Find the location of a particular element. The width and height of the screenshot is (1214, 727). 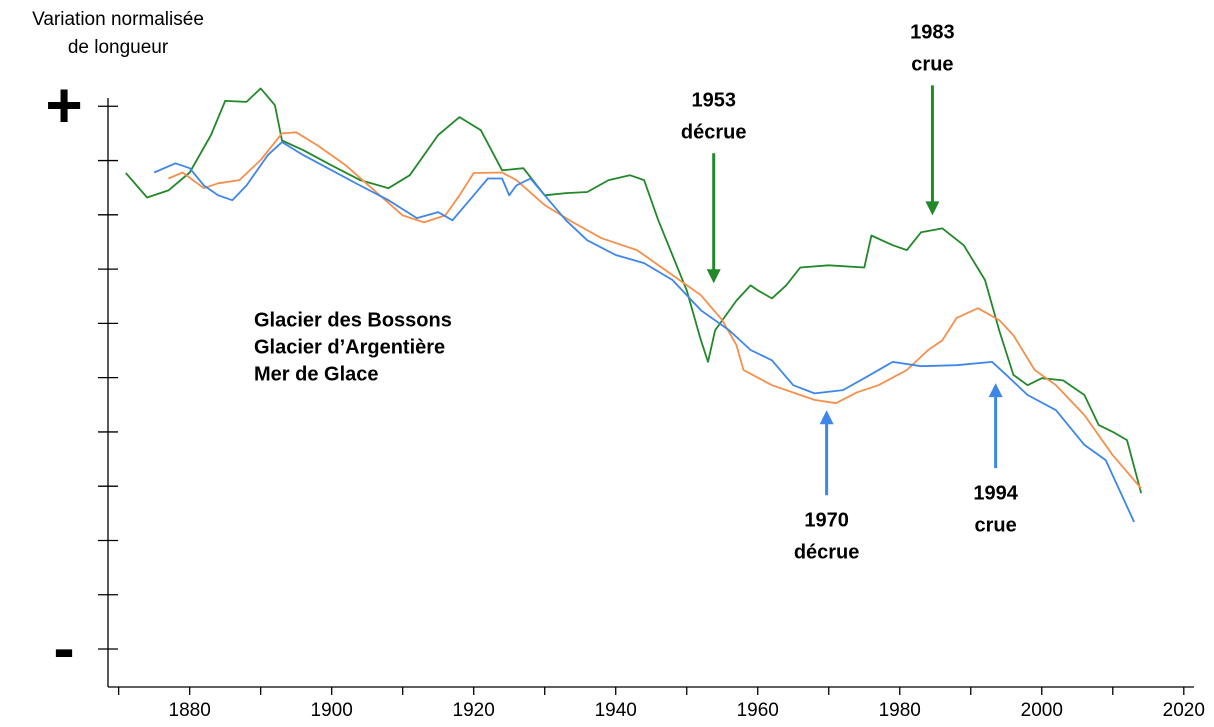

annotation-text: 1994 is located at coordinates (995, 493).